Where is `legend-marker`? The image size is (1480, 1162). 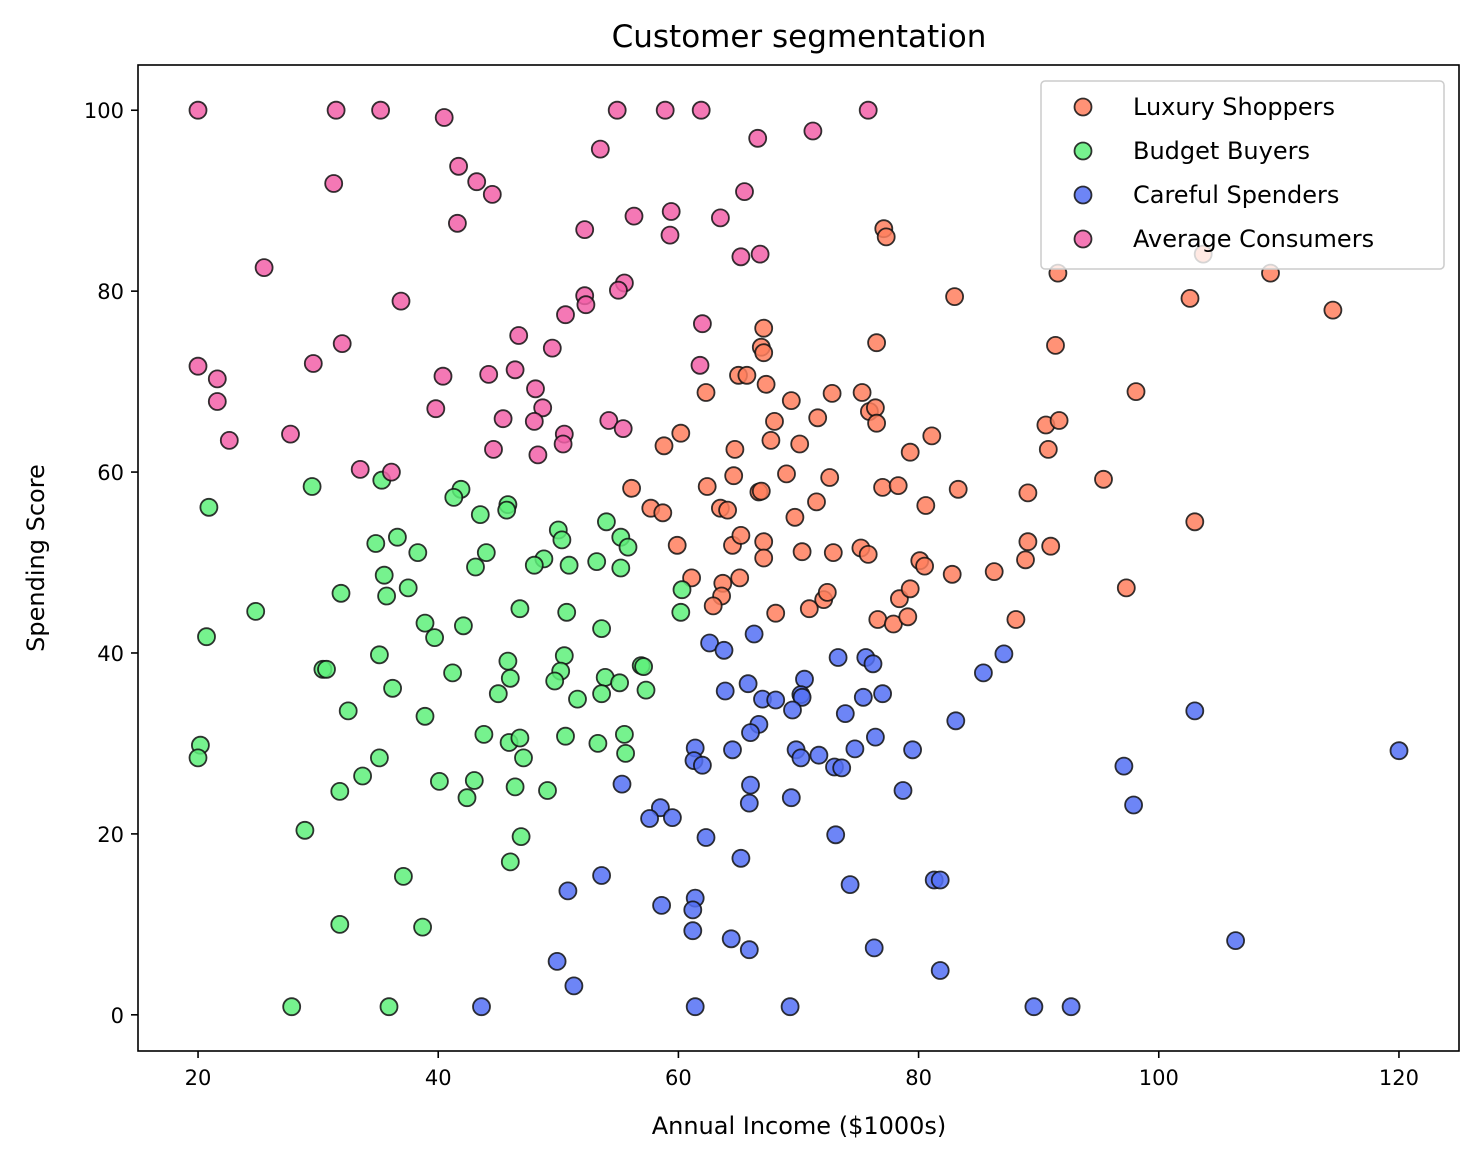 legend-marker is located at coordinates (1083, 239).